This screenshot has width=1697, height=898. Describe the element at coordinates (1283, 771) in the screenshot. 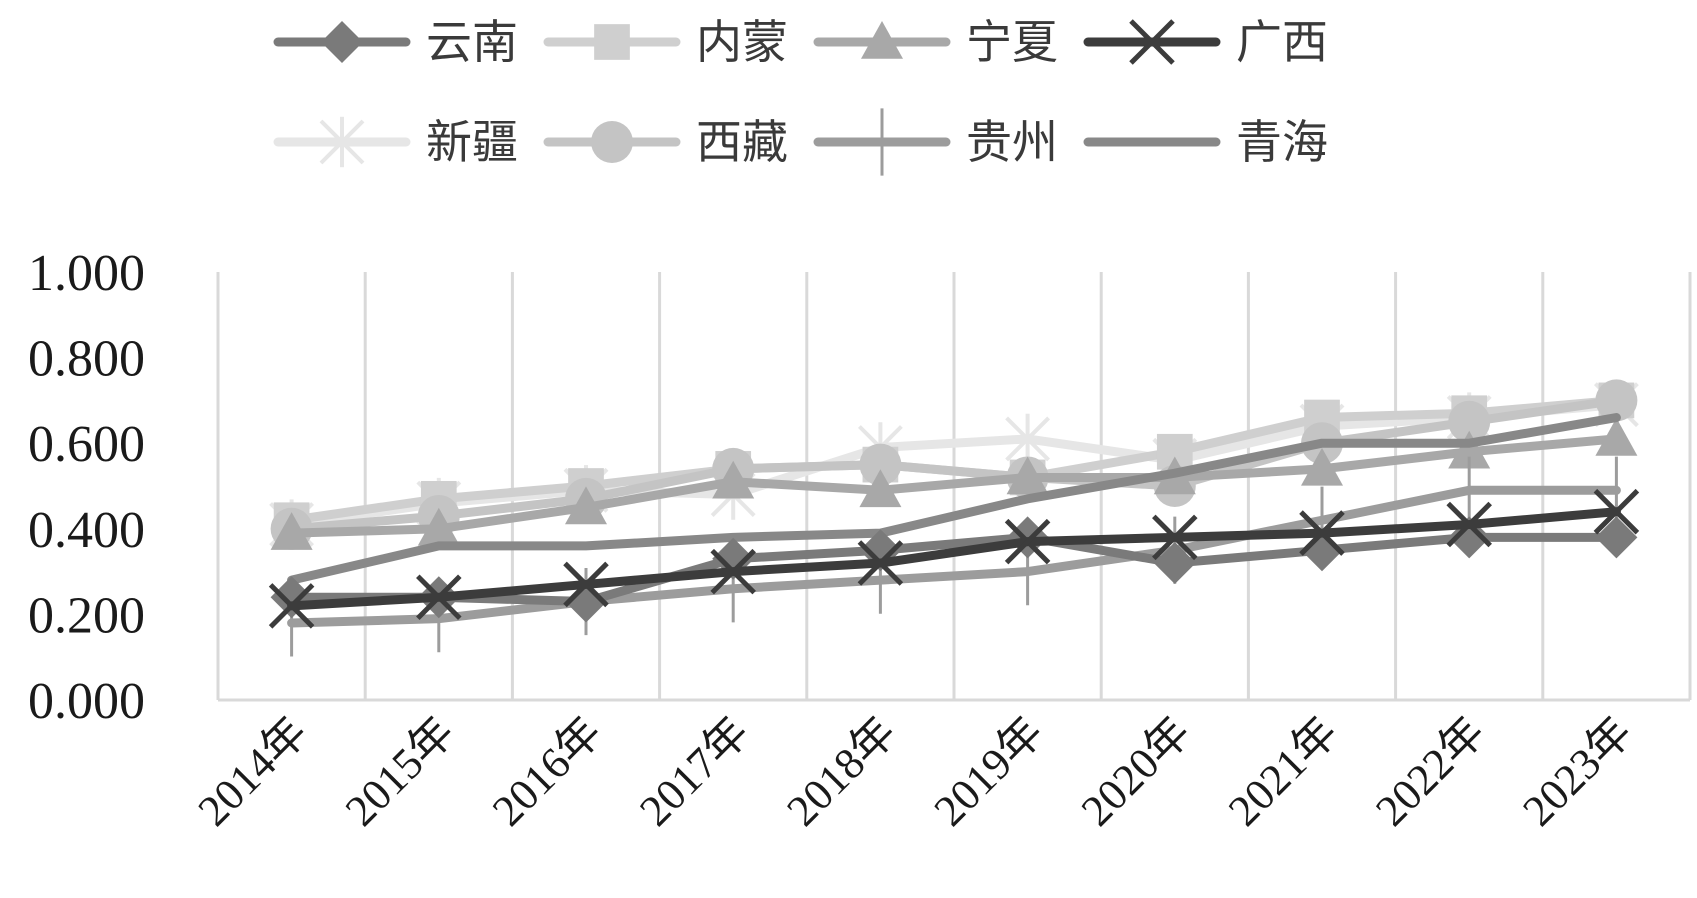

I see `x-tick-label: 2021年` at that location.